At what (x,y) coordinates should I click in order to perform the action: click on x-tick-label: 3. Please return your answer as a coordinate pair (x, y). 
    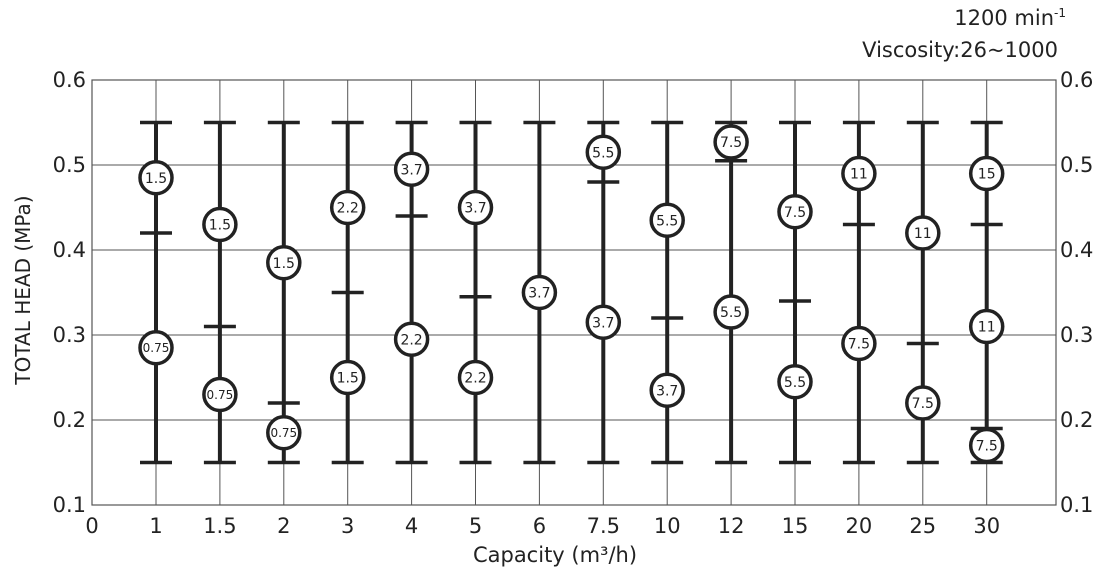
    Looking at the image, I should click on (347, 526).